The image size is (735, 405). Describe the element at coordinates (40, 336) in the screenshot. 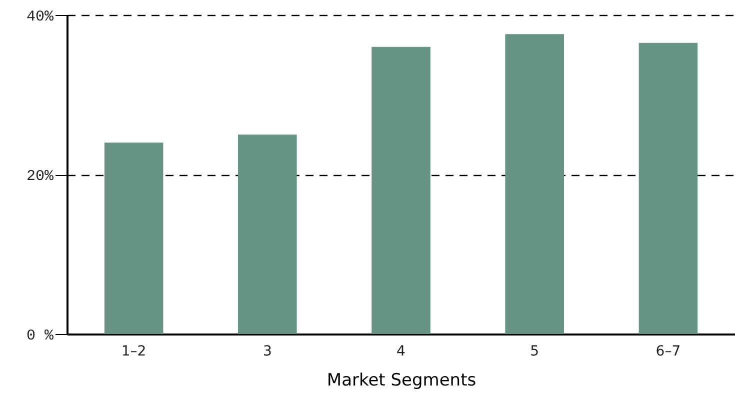

I see `y-tick-label: 0 %` at that location.